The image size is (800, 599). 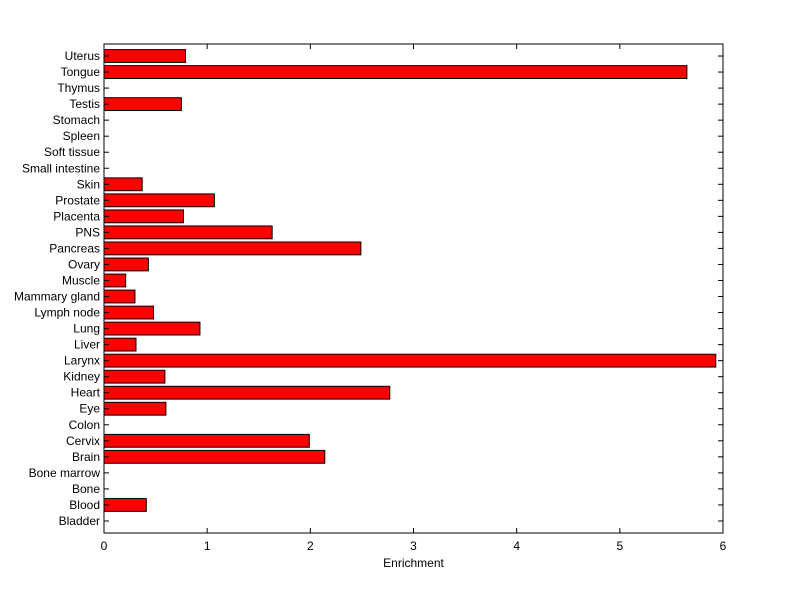 I want to click on y-tick-label: Brain, so click(x=86, y=457).